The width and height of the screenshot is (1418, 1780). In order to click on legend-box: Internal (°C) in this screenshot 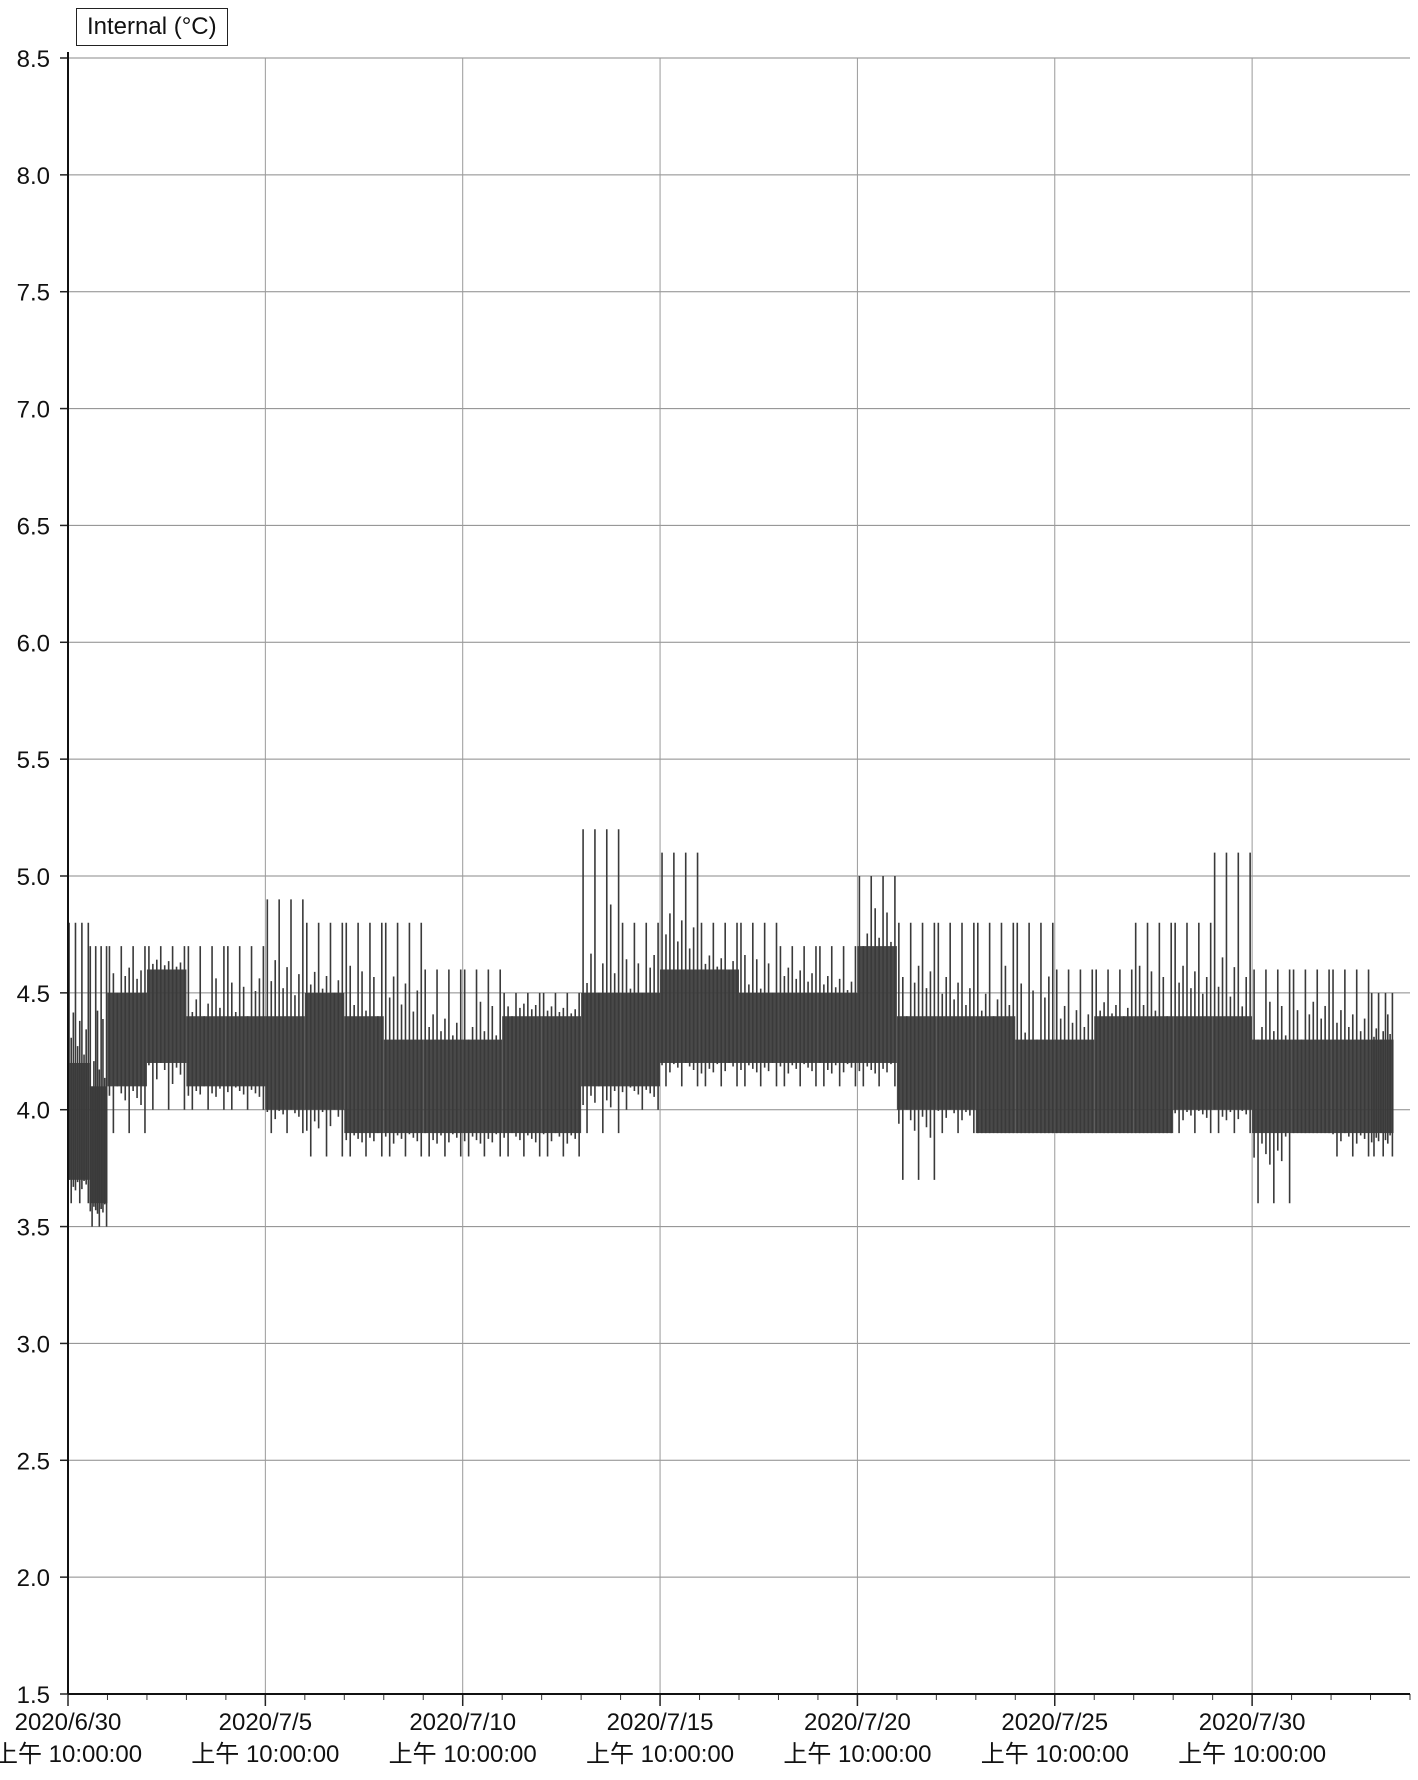, I will do `click(152, 27)`.